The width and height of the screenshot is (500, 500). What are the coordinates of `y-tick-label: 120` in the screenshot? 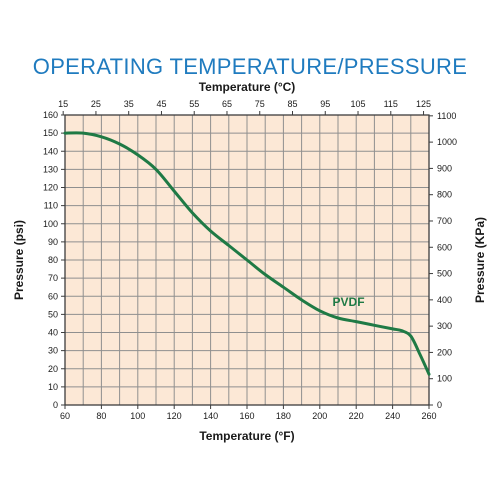 It's located at (50, 188).